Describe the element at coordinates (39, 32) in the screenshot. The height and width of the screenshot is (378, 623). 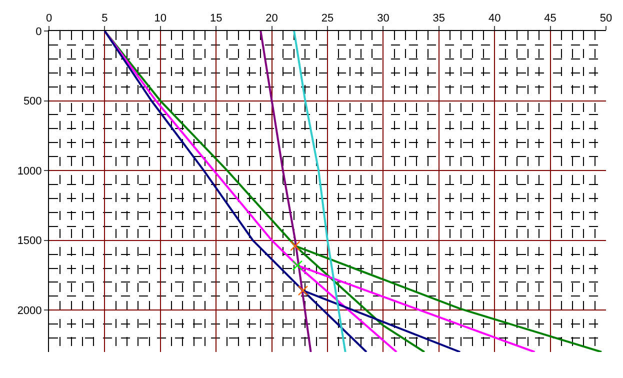
I see `y-tick-label: 0` at that location.